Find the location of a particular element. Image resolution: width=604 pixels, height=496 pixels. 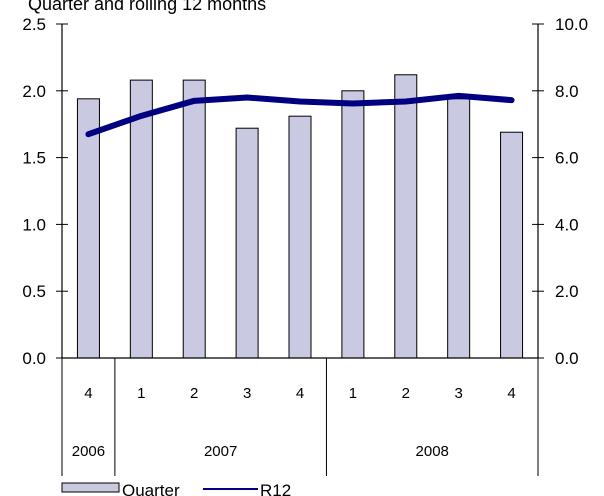

x-quarter-label-6: 2 is located at coordinates (406, 393).